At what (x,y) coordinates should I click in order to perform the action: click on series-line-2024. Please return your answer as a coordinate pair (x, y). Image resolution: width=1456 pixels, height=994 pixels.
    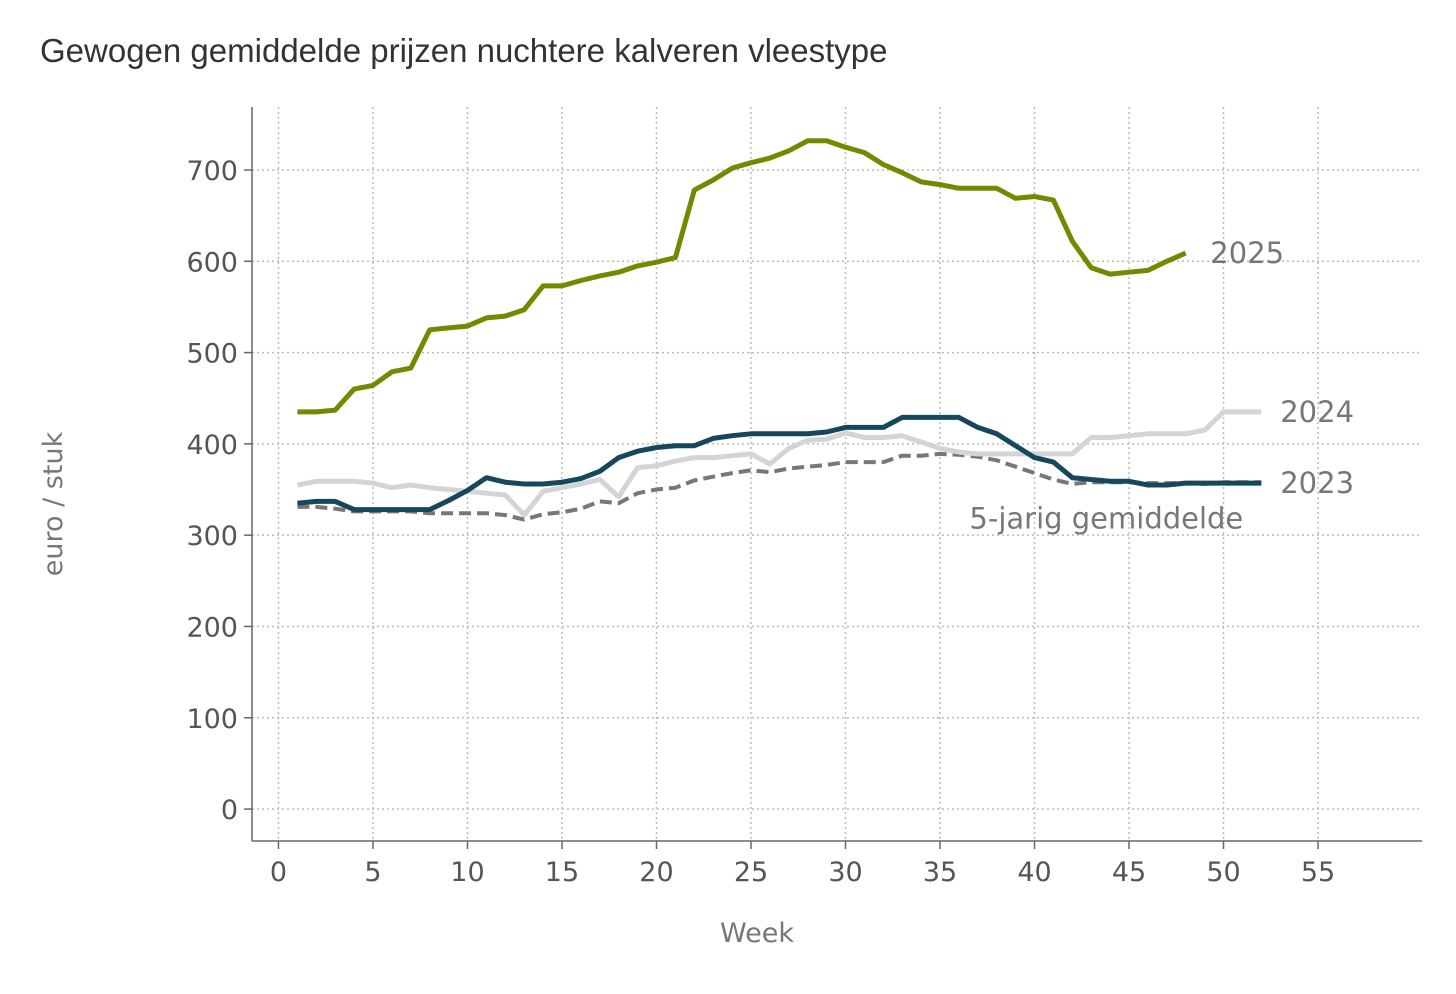
    Looking at the image, I should click on (779, 463).